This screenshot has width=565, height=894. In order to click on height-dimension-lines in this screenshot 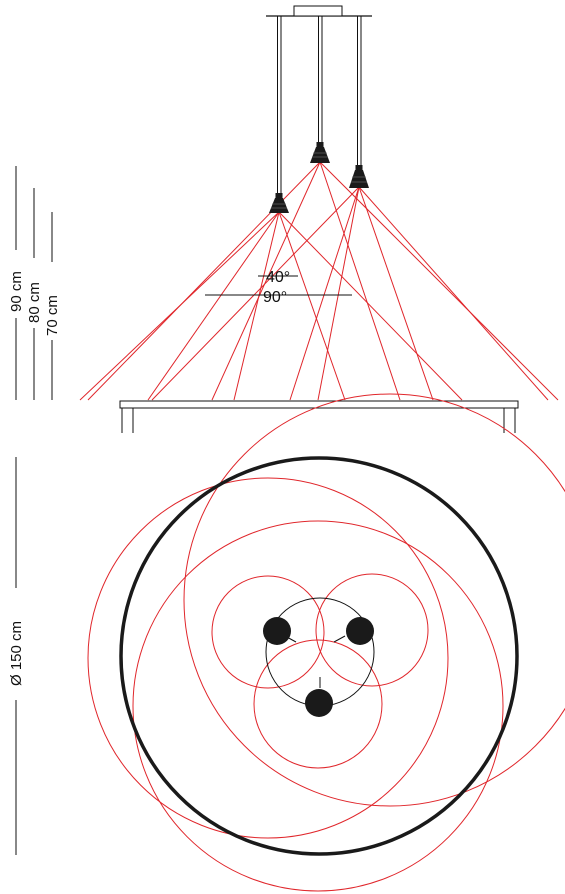, I will do `click(34, 283)`.